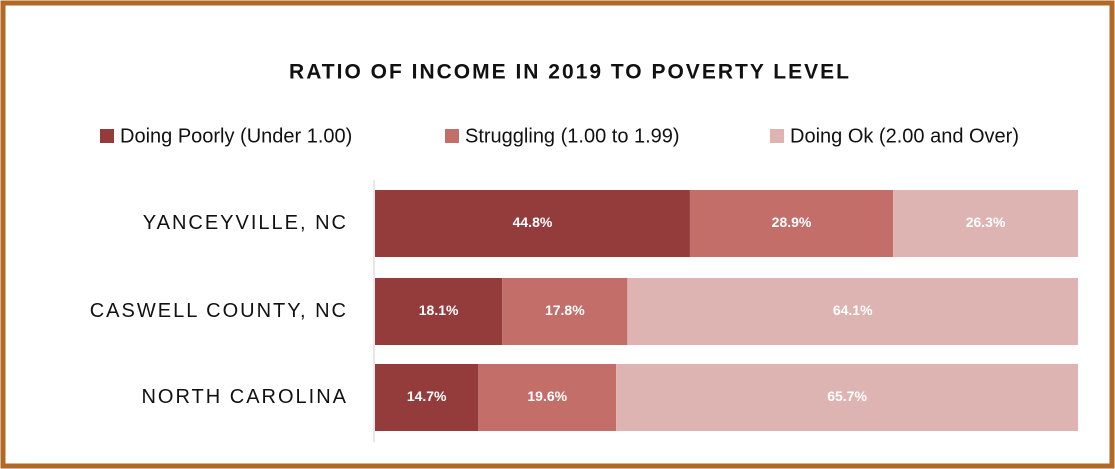  Describe the element at coordinates (904, 136) in the screenshot. I see `legend-label: Doing Ok (2.00 and Over)` at that location.